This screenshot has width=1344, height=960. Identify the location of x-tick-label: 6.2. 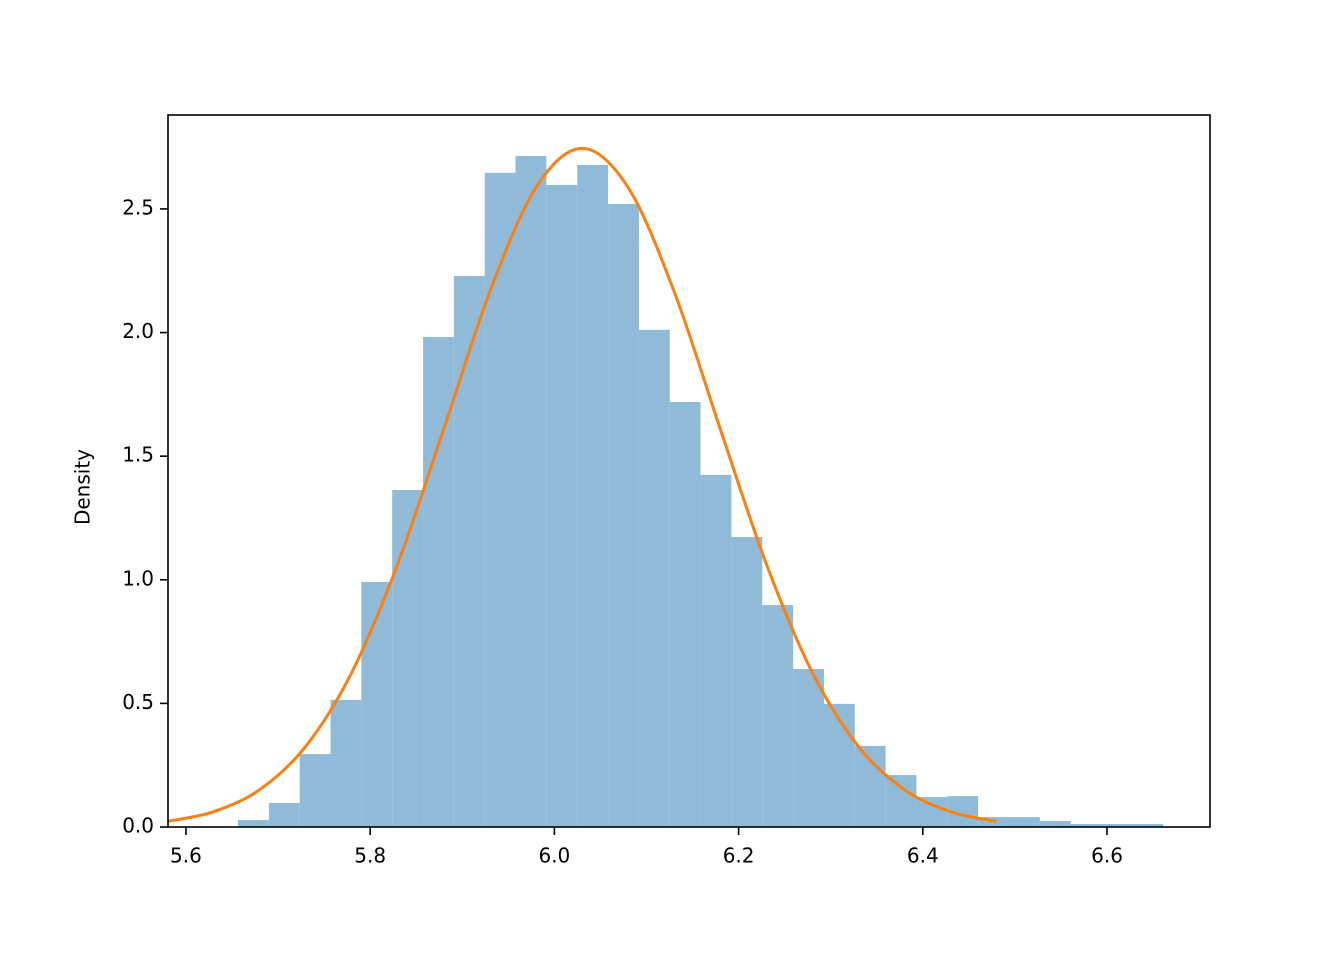
(739, 856).